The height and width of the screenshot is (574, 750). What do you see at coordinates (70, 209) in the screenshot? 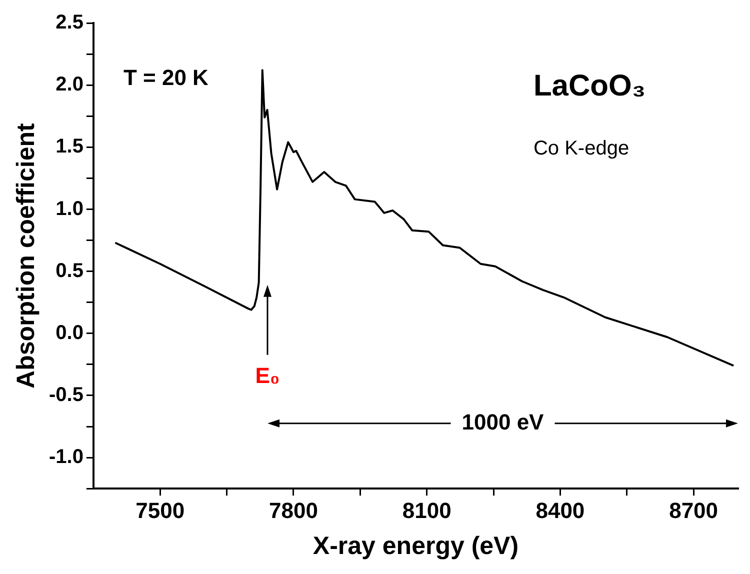
I see `y-tick-label: 1.0` at bounding box center [70, 209].